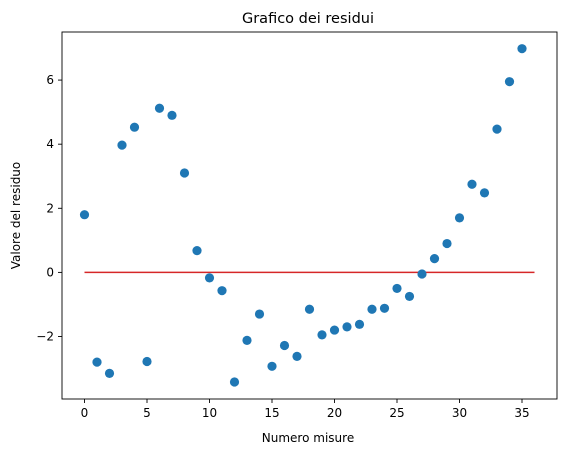 This screenshot has width=565, height=455. I want to click on x-tick-label: 0, so click(85, 413).